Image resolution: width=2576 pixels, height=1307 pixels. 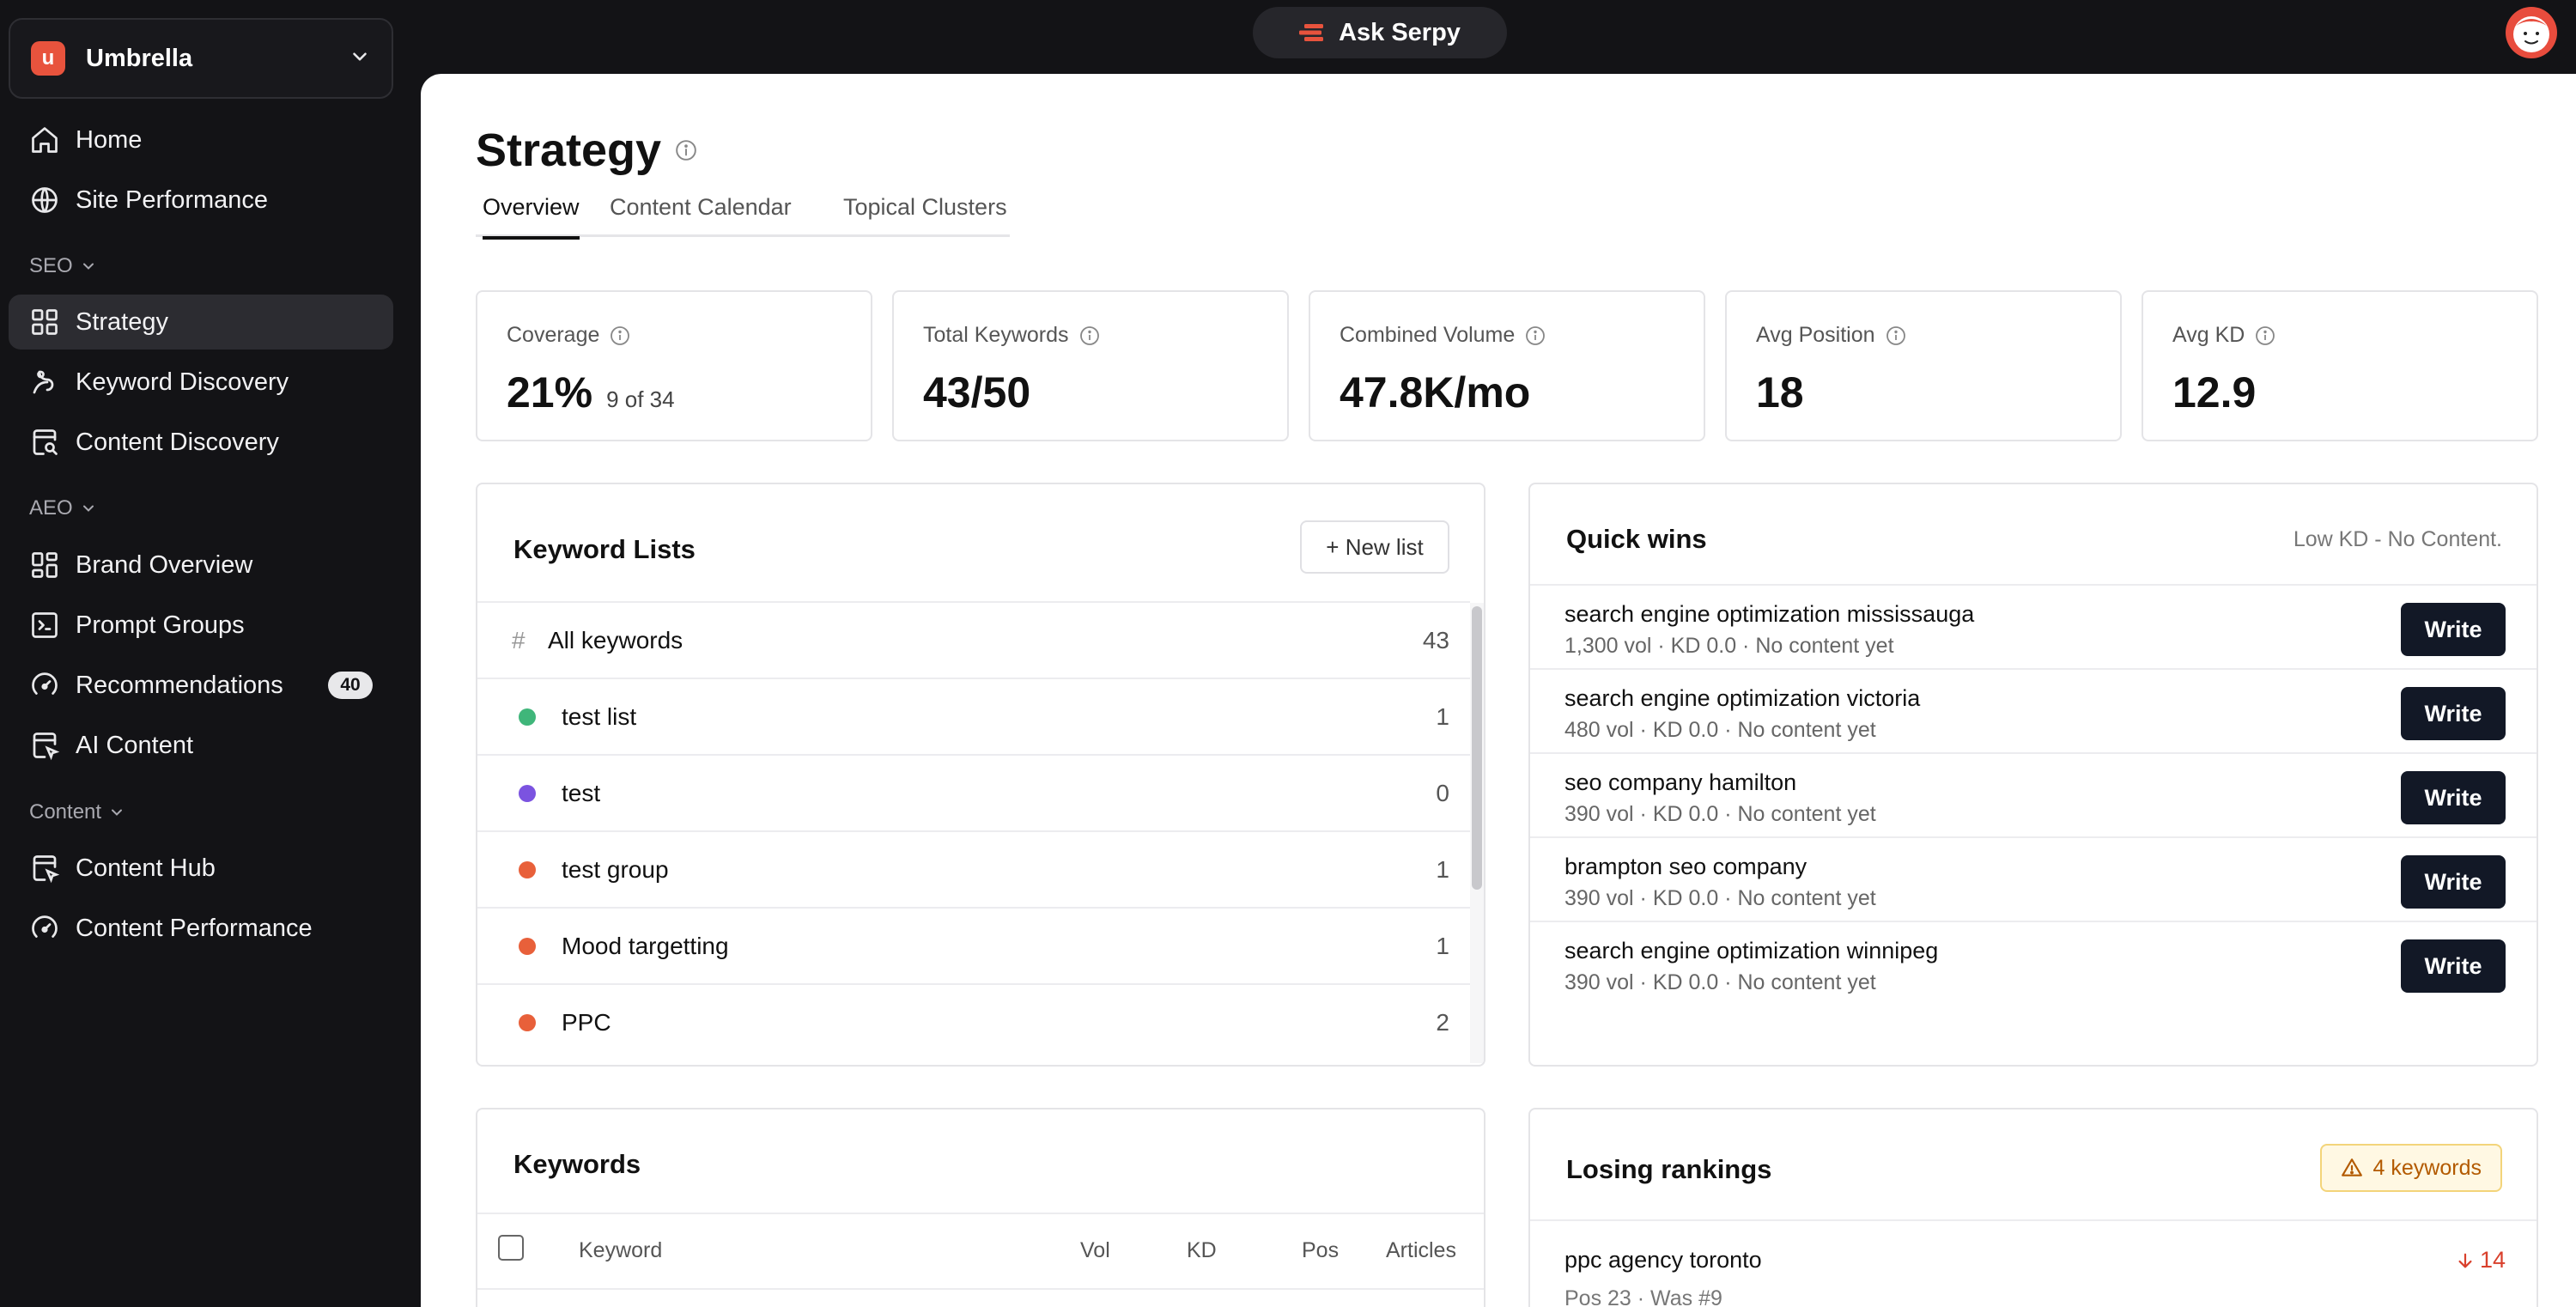 I want to click on section-toggle-aeo: AEO, so click(x=63, y=508).